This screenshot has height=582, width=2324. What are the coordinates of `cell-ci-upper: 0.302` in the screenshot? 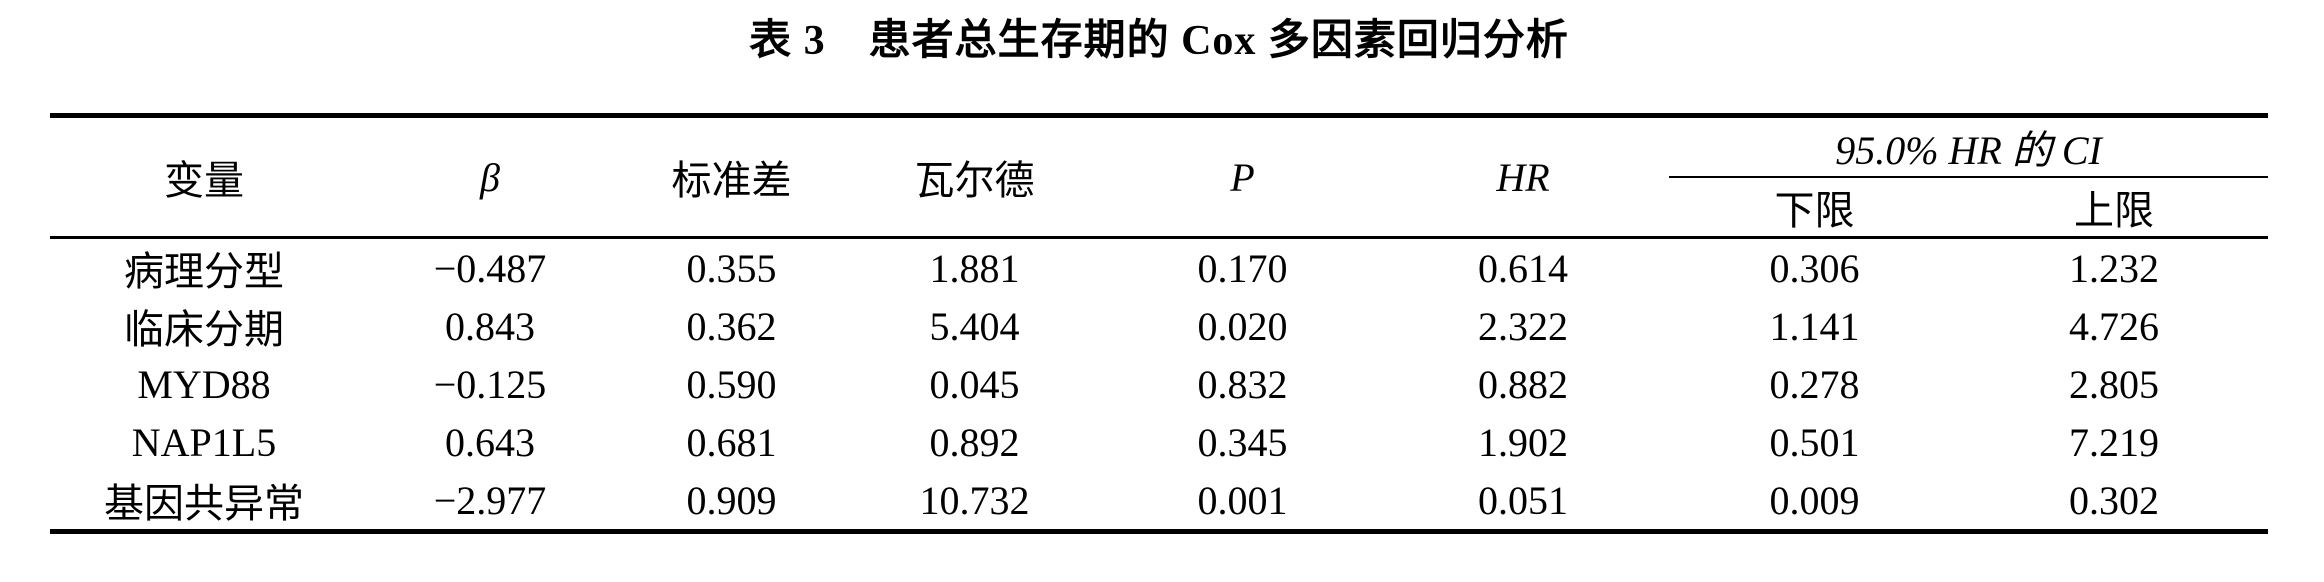 It's located at (2114, 500).